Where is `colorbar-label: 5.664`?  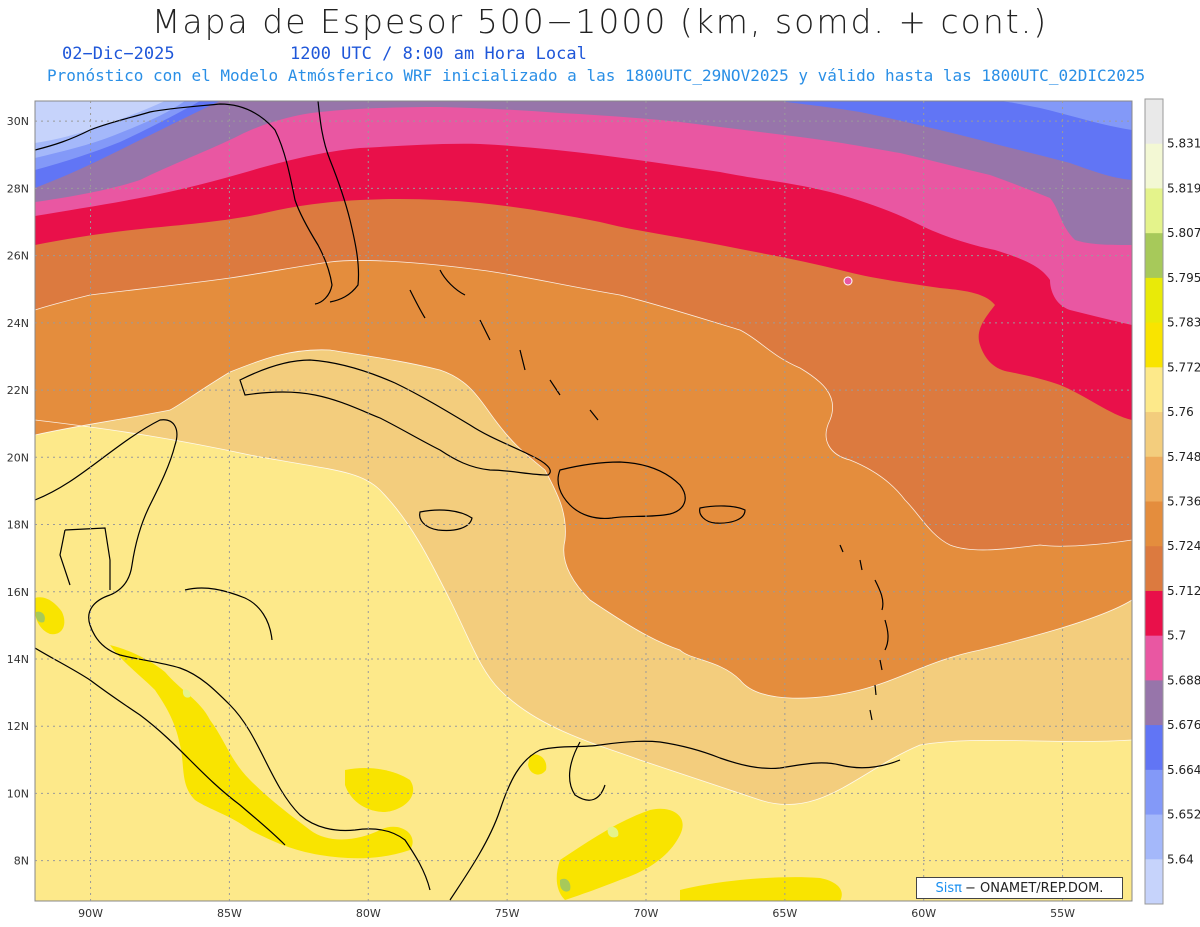 colorbar-label: 5.664 is located at coordinates (1183, 770).